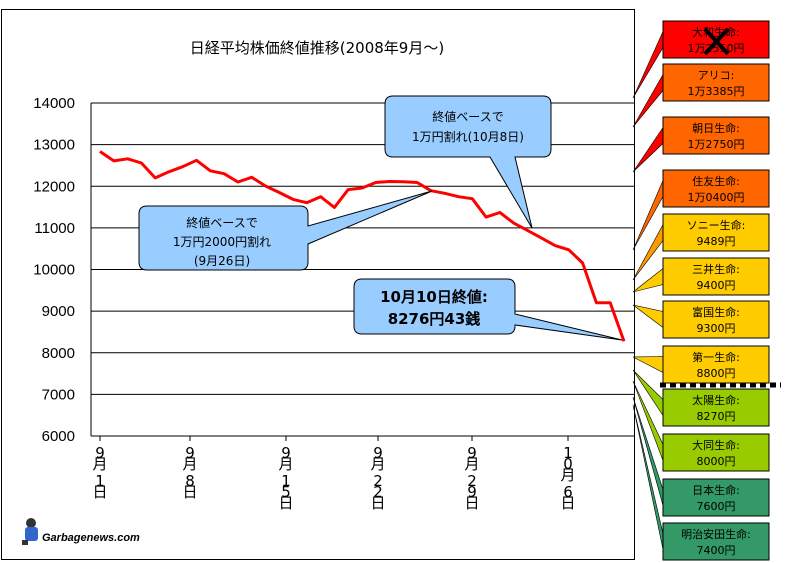  Describe the element at coordinates (716, 461) in the screenshot. I see `insurer-value: 8000円` at that location.